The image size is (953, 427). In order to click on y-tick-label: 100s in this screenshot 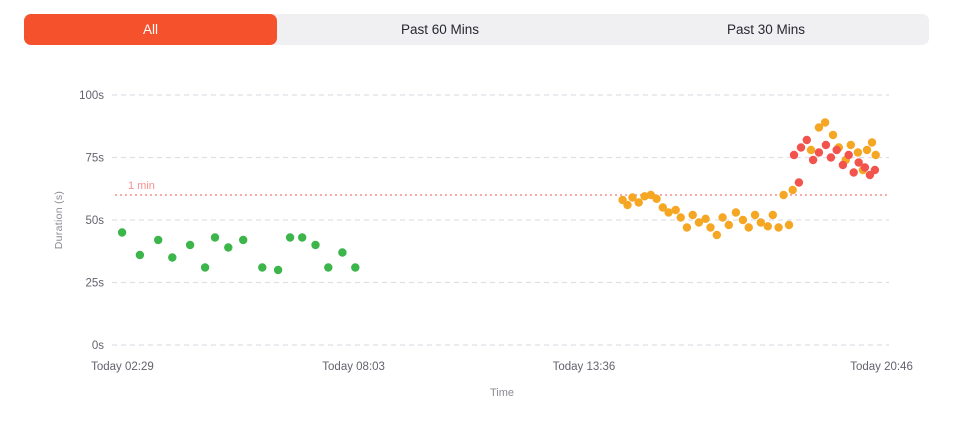, I will do `click(91, 96)`.